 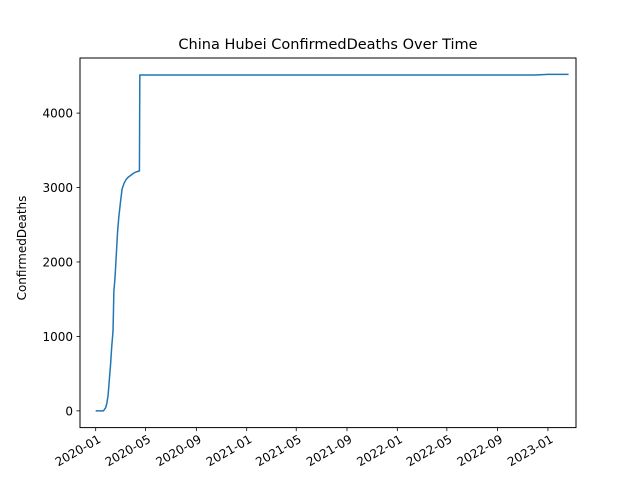 I want to click on x-tick-label: 2020-09, so click(x=178, y=450).